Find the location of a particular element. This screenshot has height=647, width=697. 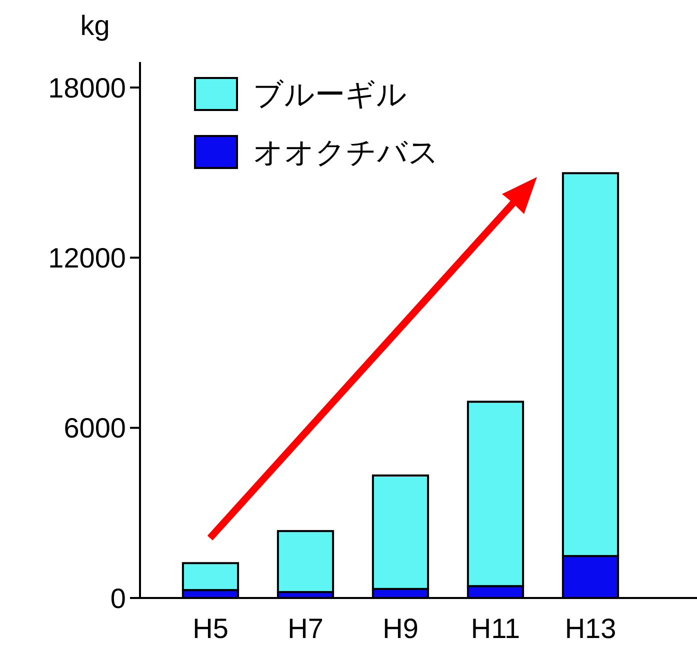

x-tick-label: H7 is located at coordinates (306, 628).